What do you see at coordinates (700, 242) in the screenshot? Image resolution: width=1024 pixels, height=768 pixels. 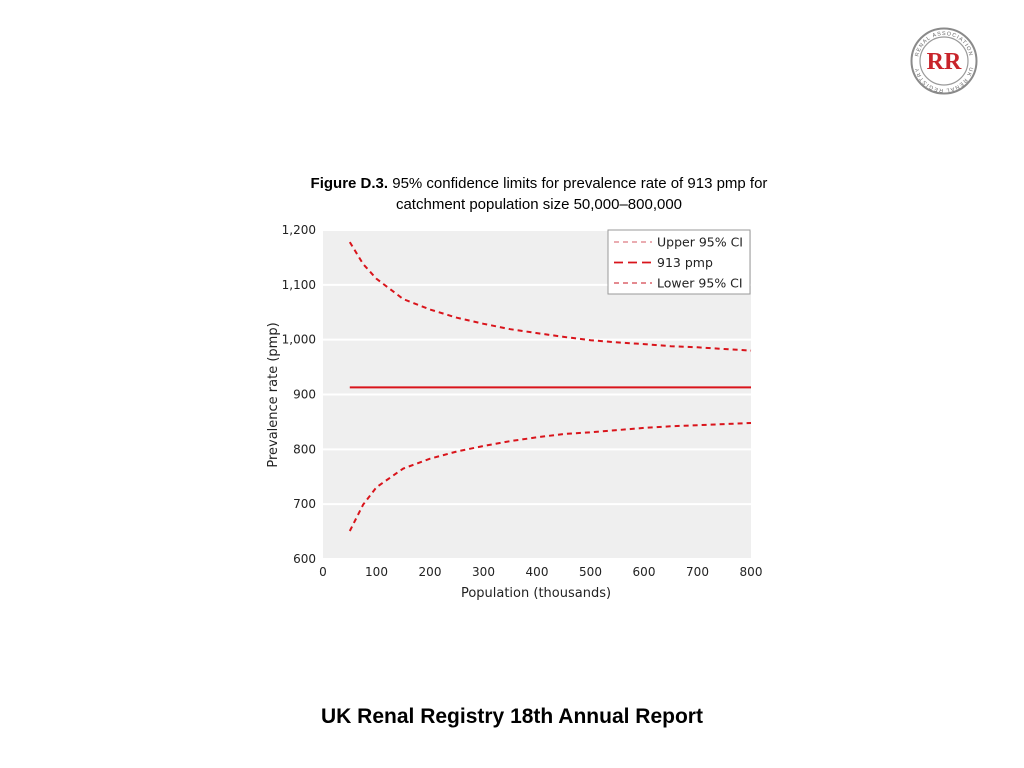 I see `legend-label: Upper 95% CI` at bounding box center [700, 242].